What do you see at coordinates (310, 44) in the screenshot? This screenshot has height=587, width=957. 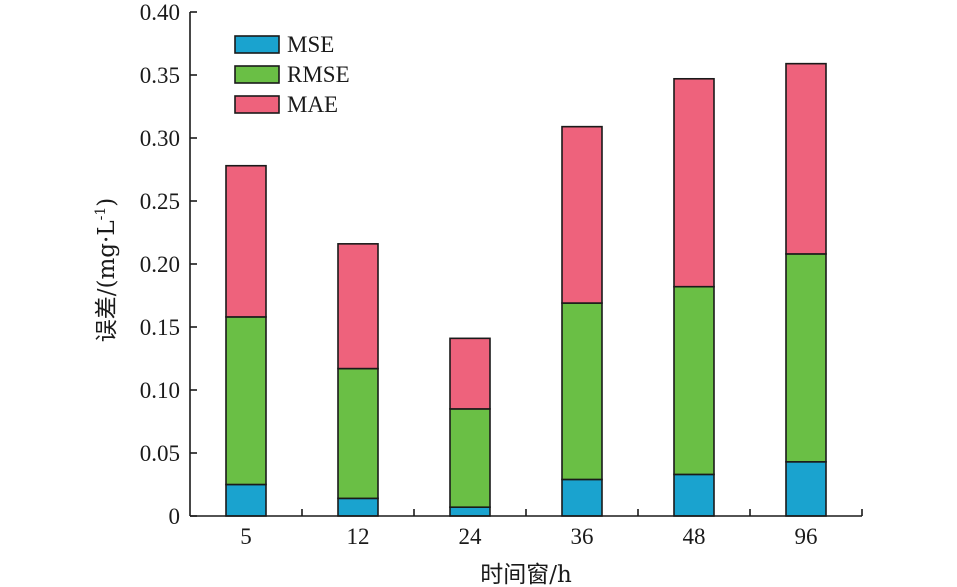 I see `legend-label-mse: MSE` at bounding box center [310, 44].